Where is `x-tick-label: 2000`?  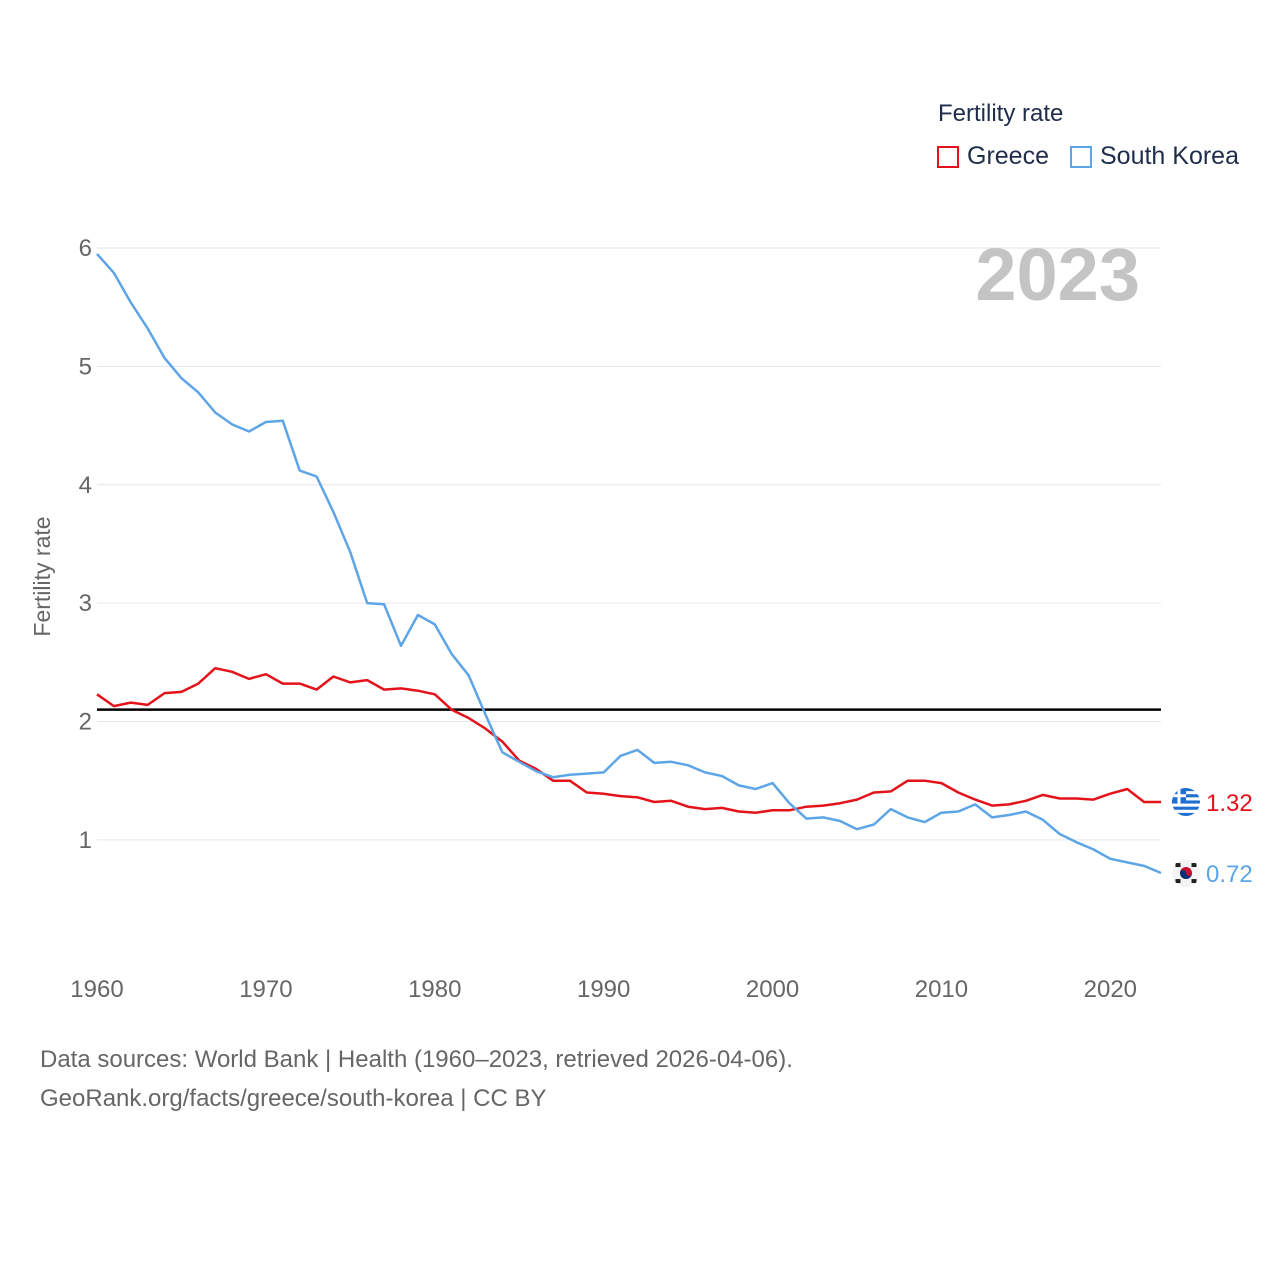
x-tick-label: 2000 is located at coordinates (772, 989).